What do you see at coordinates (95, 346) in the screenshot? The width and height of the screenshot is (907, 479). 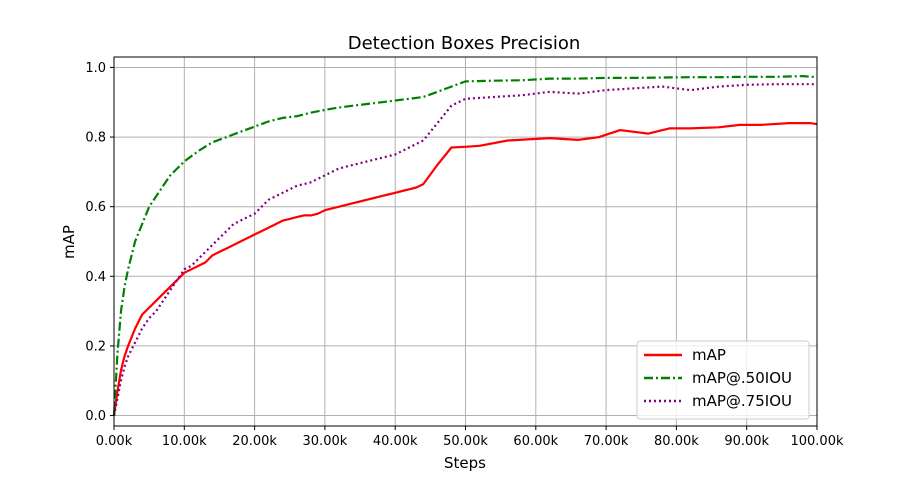 I see `y-tick-label: 0.2` at bounding box center [95, 346].